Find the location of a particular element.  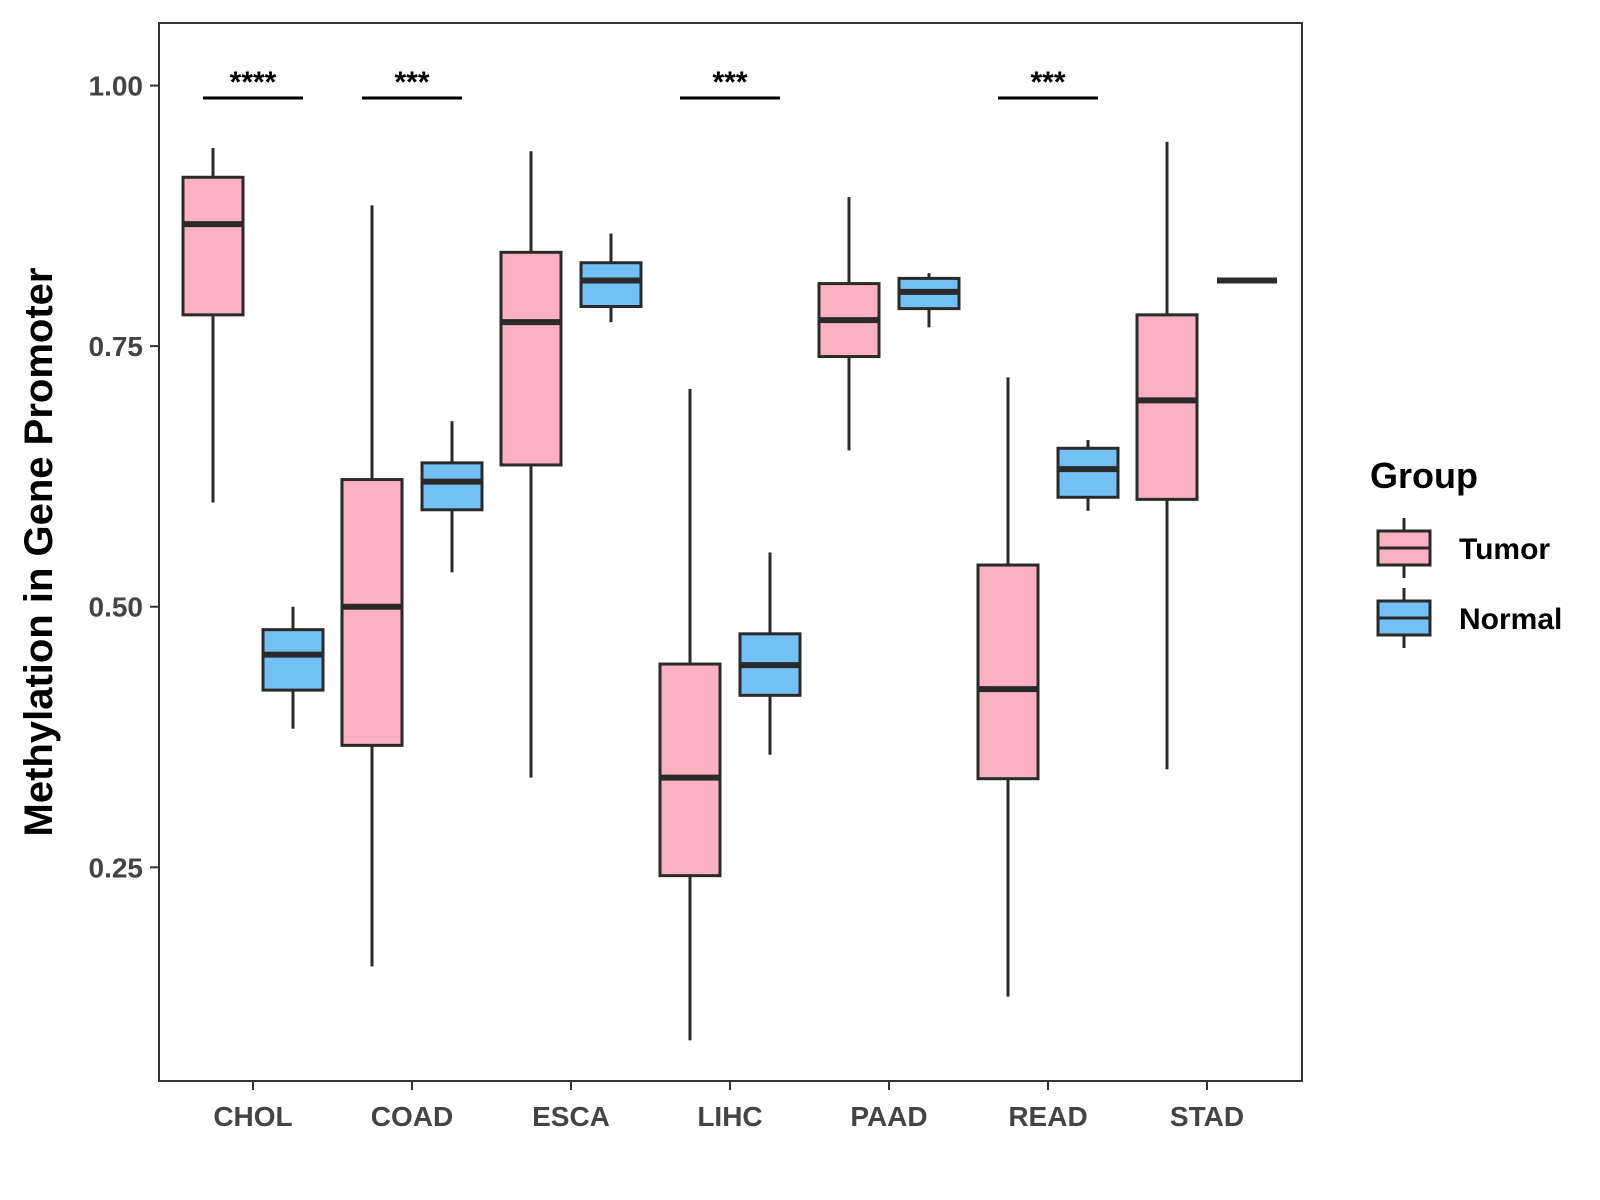

y-axis-title: Methylation in Gene Promoter is located at coordinates (39, 552).